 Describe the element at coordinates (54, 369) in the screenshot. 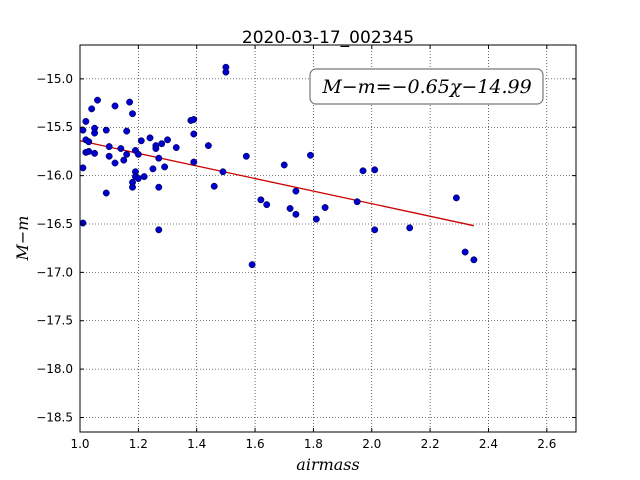

I see `y-tick-label: −18.0` at that location.